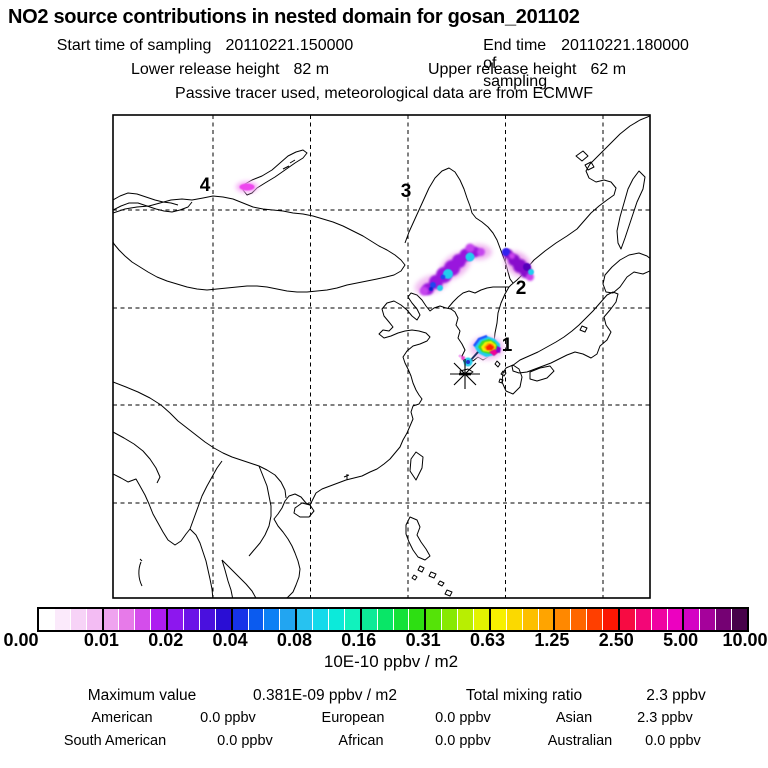 This screenshot has width=768, height=768. I want to click on sampling-end-label: End time of sampling, so click(515, 63).